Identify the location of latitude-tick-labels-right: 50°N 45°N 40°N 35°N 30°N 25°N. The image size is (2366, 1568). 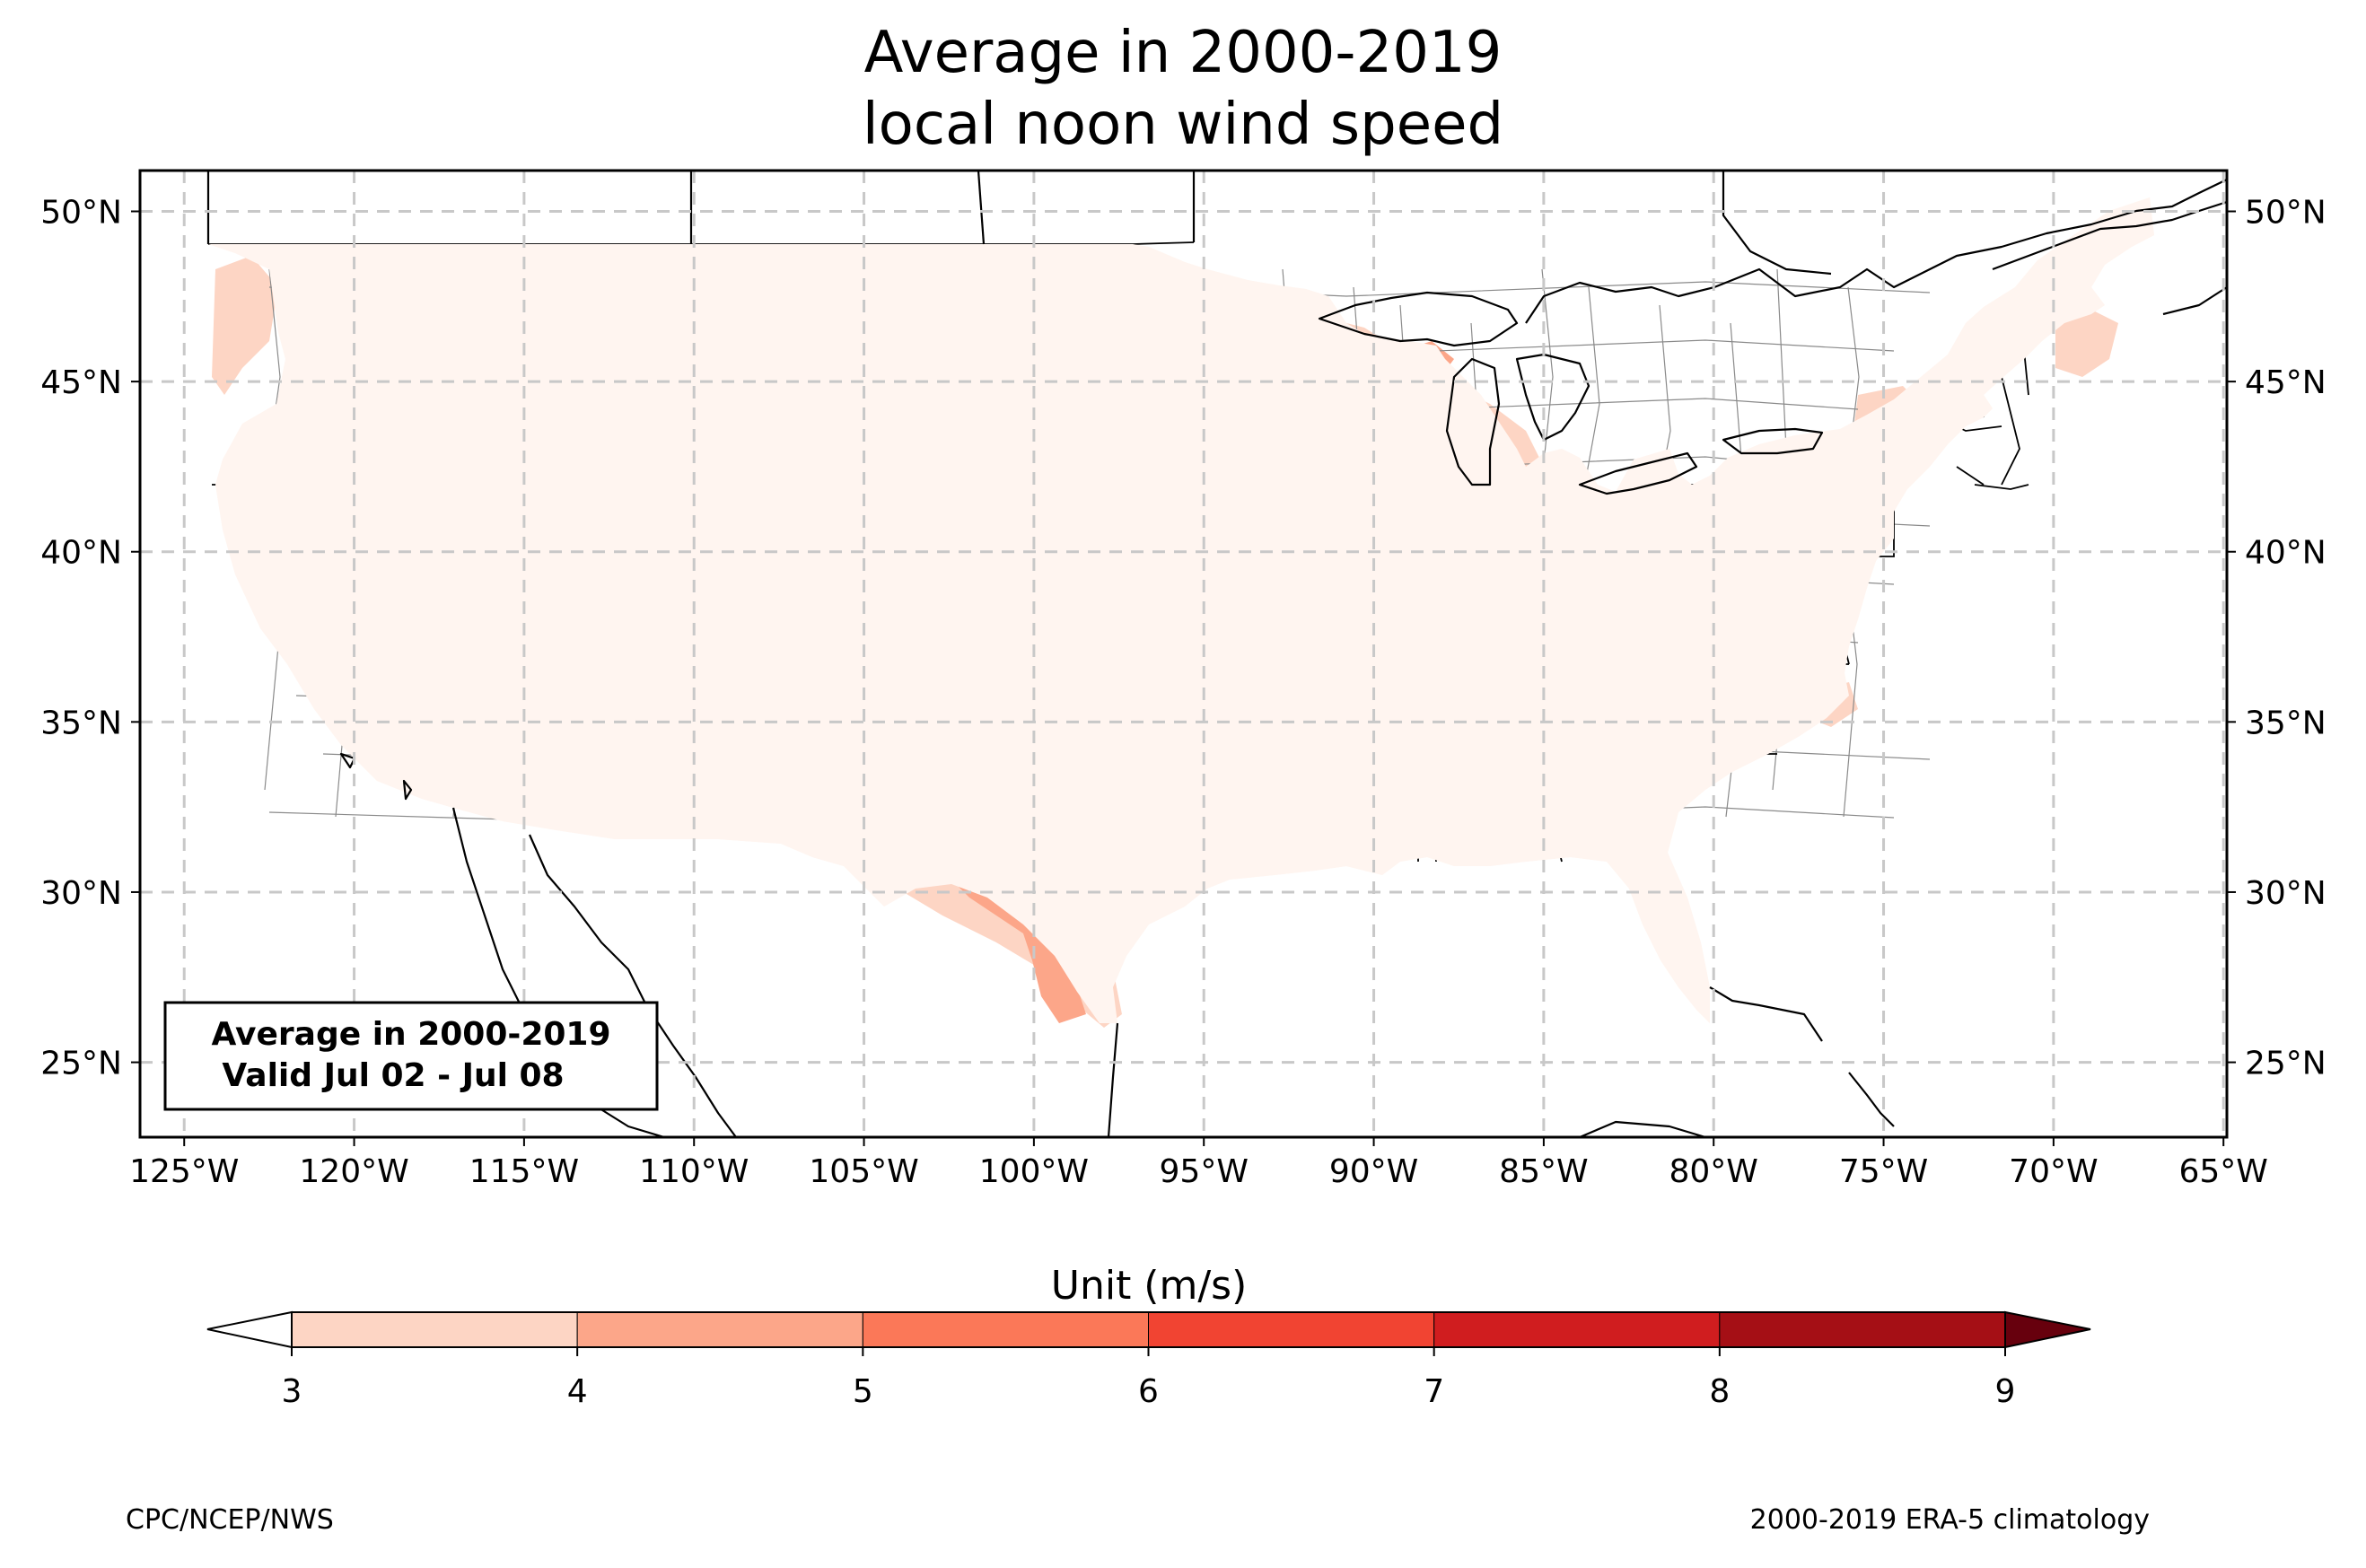
(2277, 638).